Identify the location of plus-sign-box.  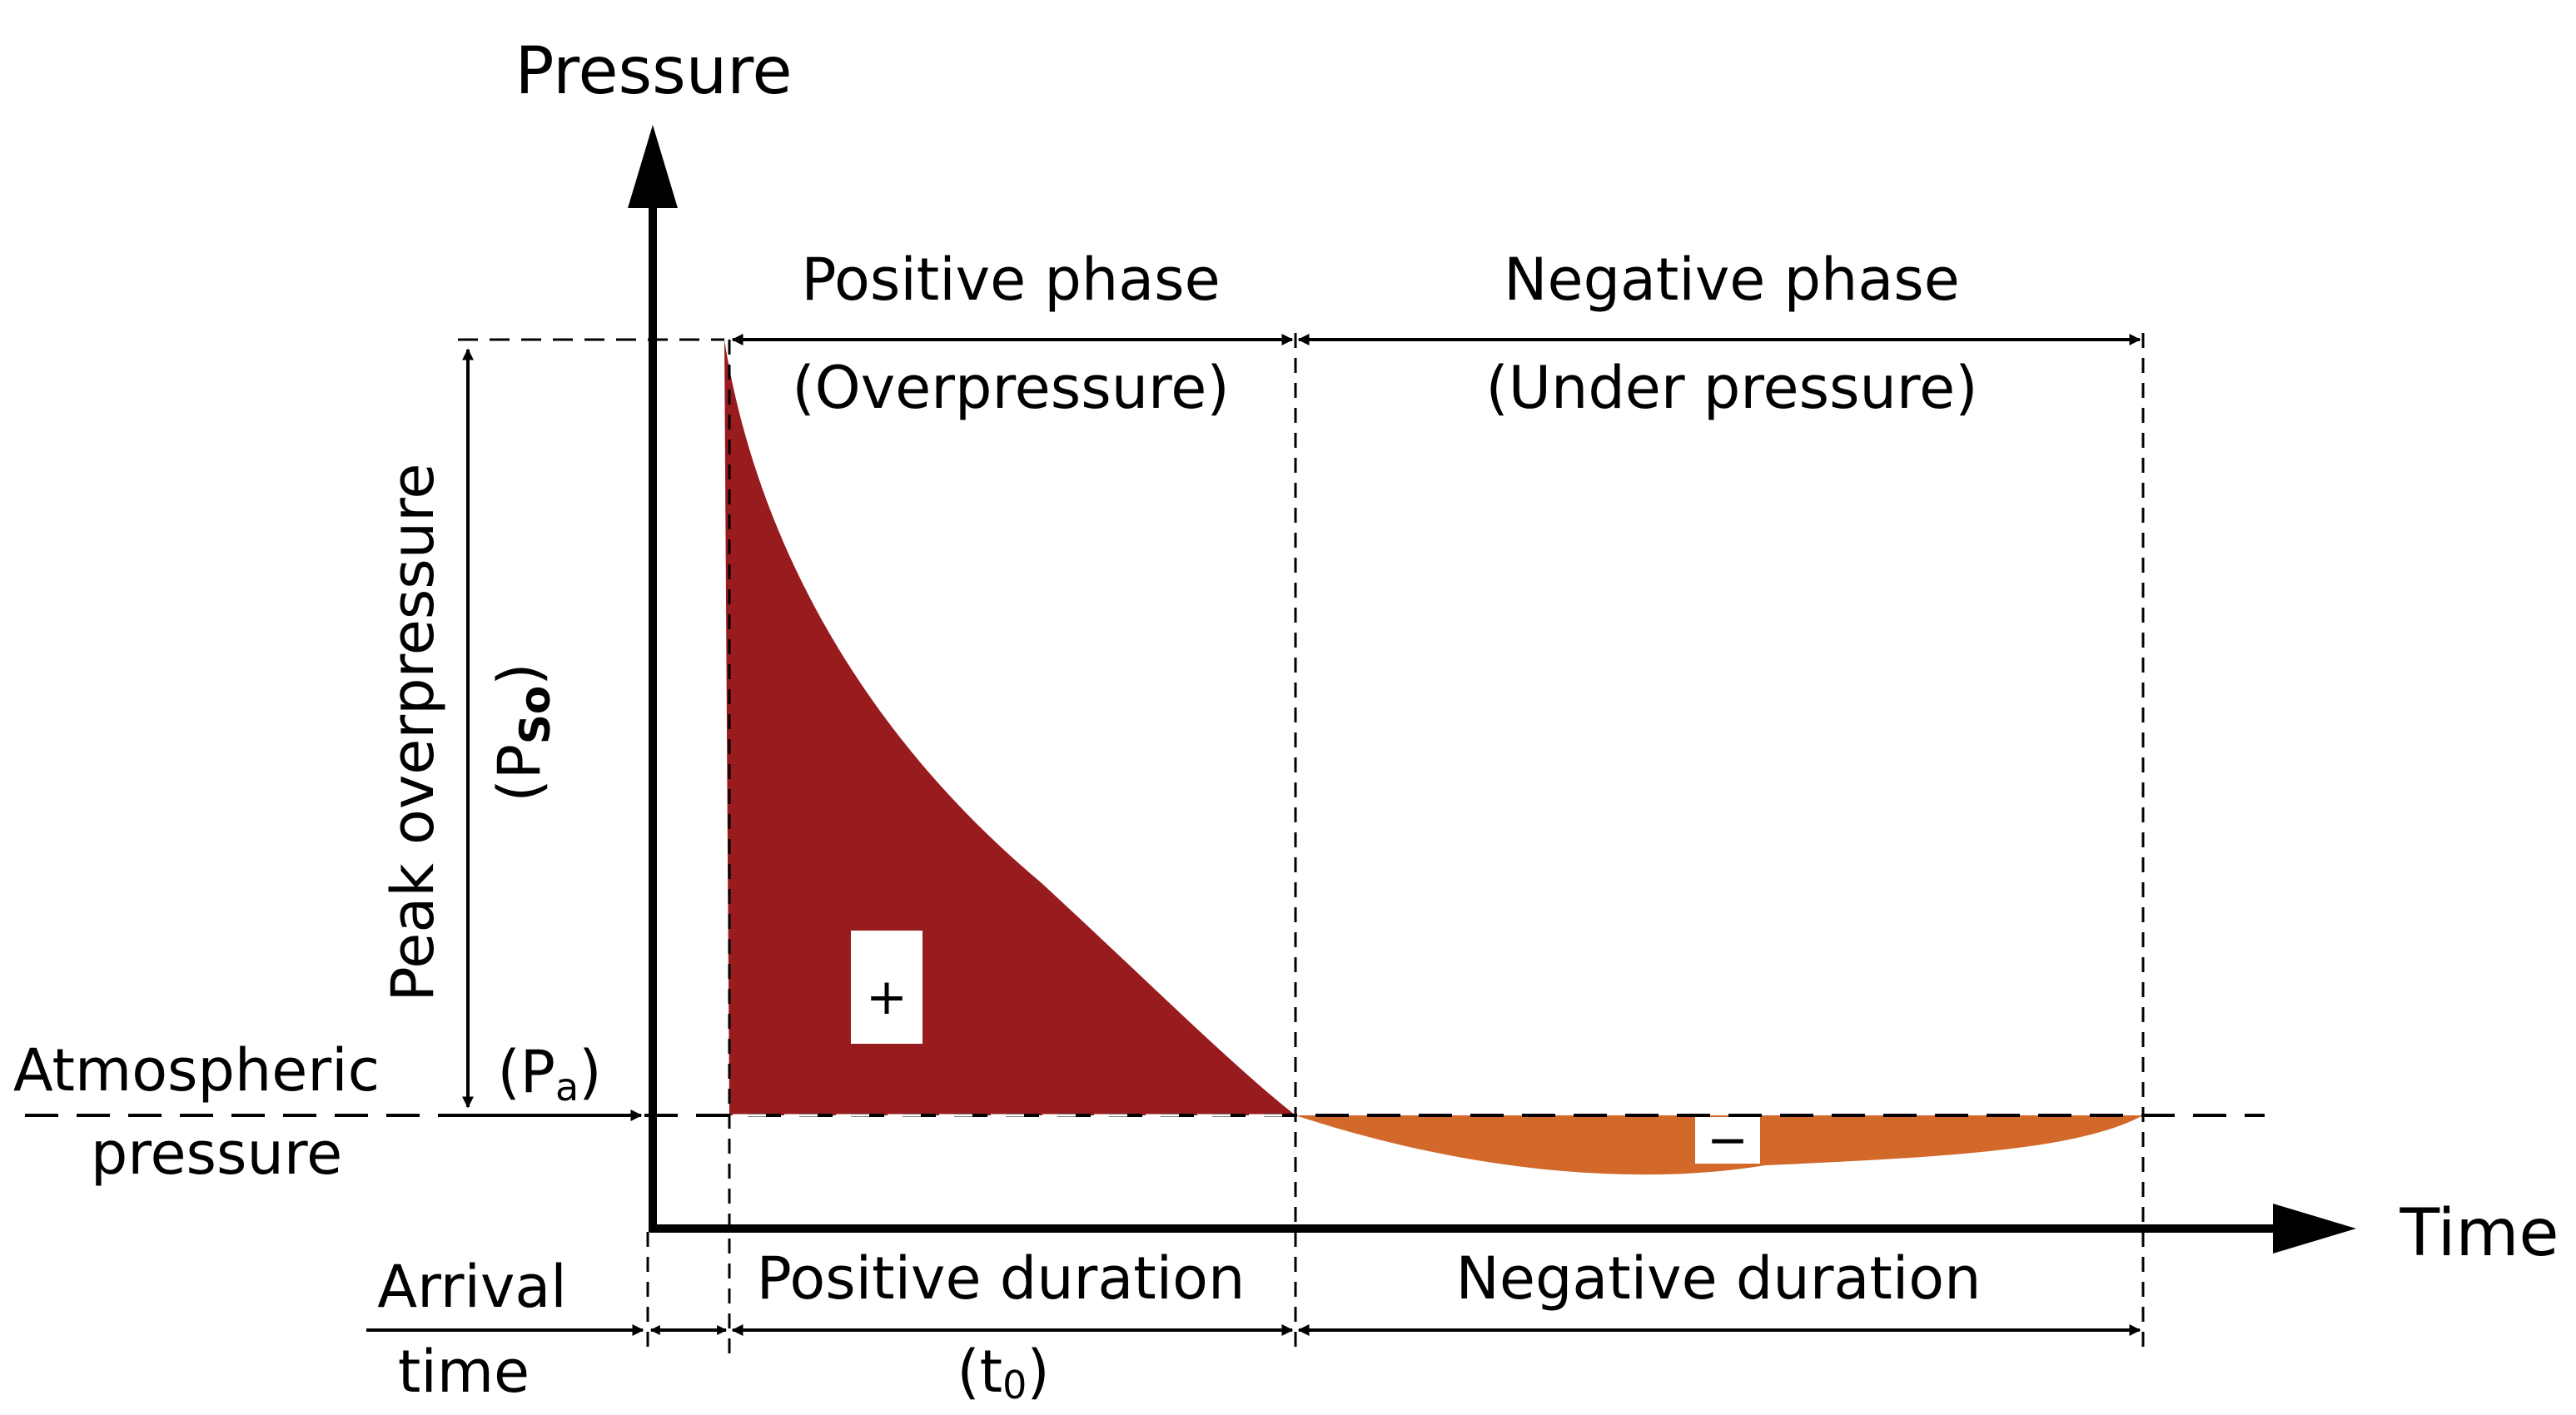
(886, 988).